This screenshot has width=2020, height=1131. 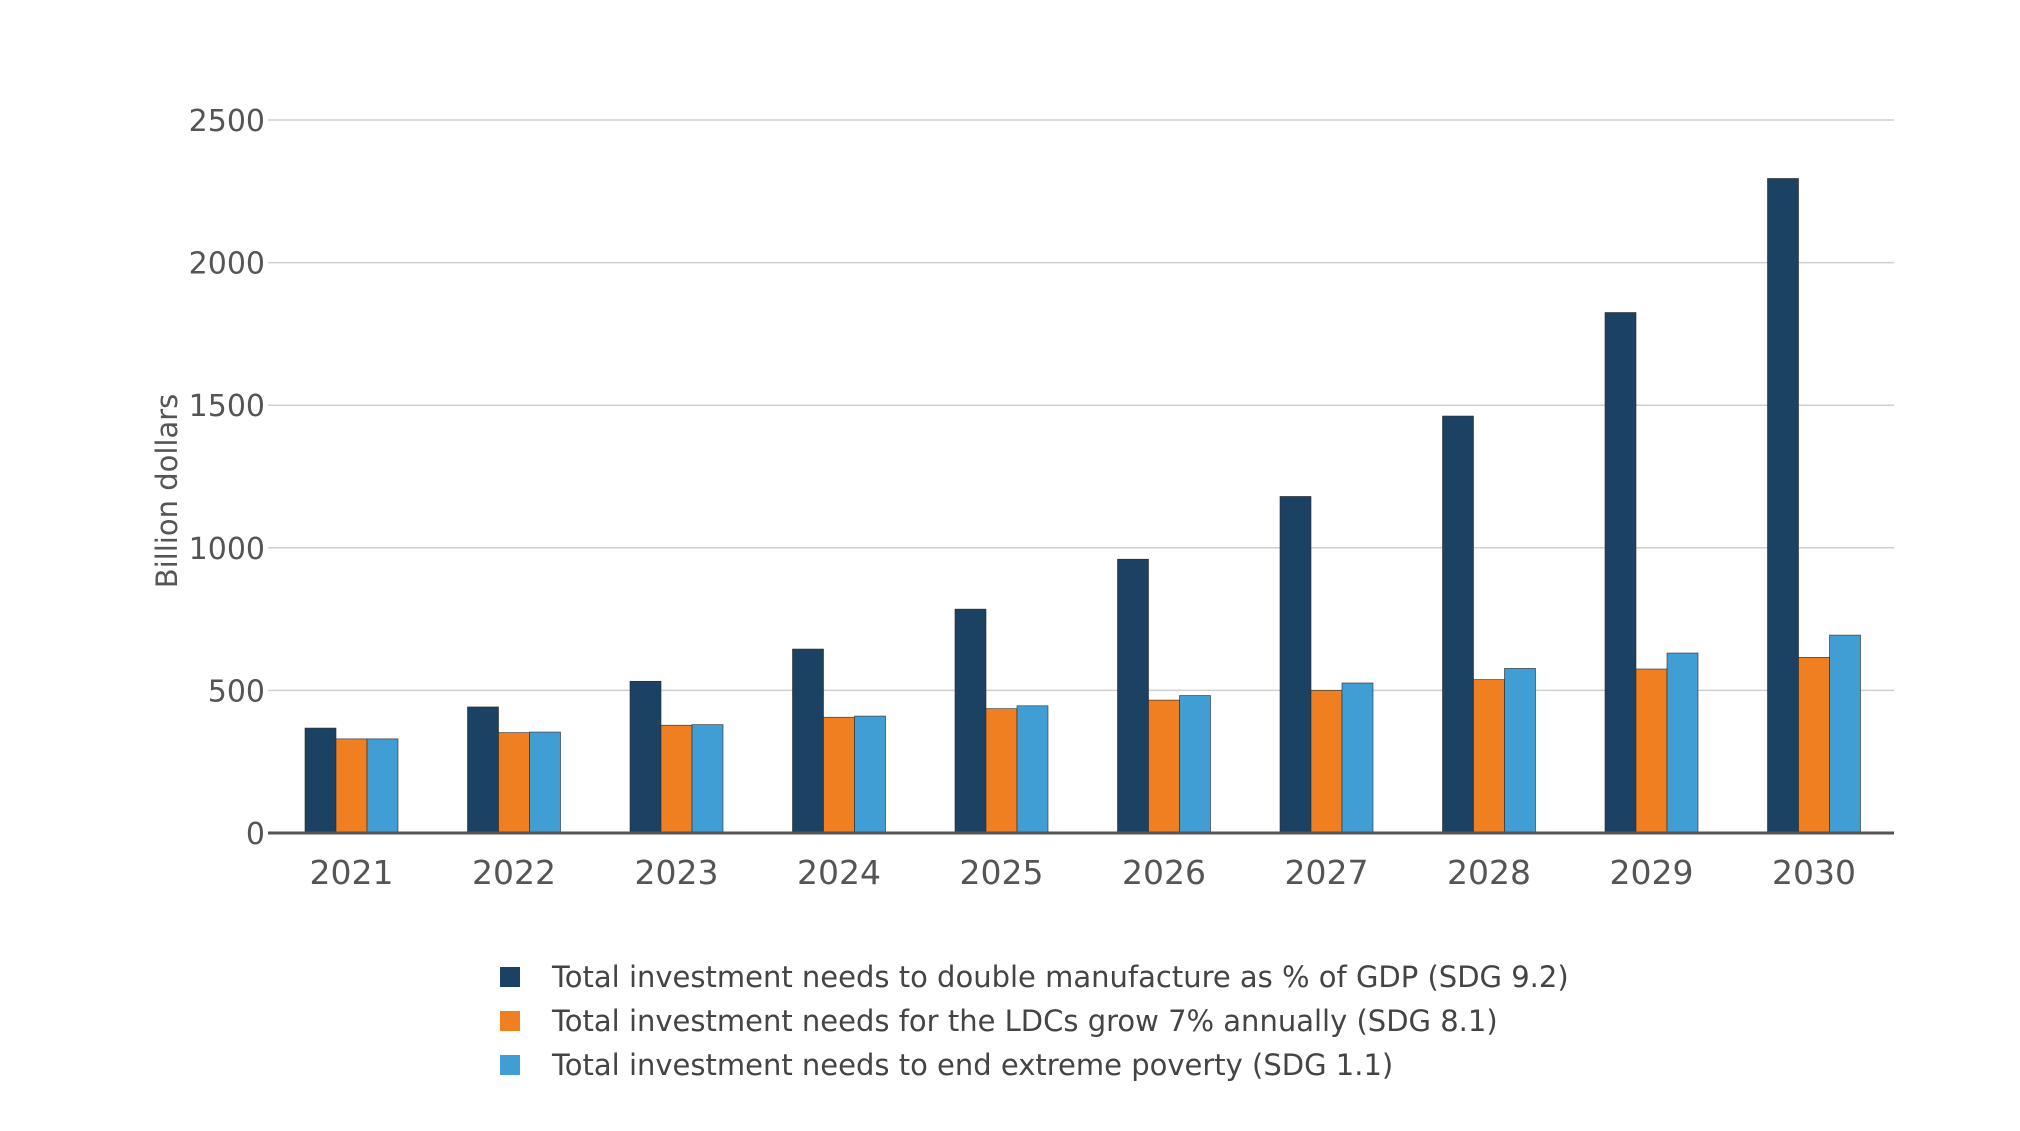 I want to click on y-tick-label: 2000, so click(x=227, y=264).